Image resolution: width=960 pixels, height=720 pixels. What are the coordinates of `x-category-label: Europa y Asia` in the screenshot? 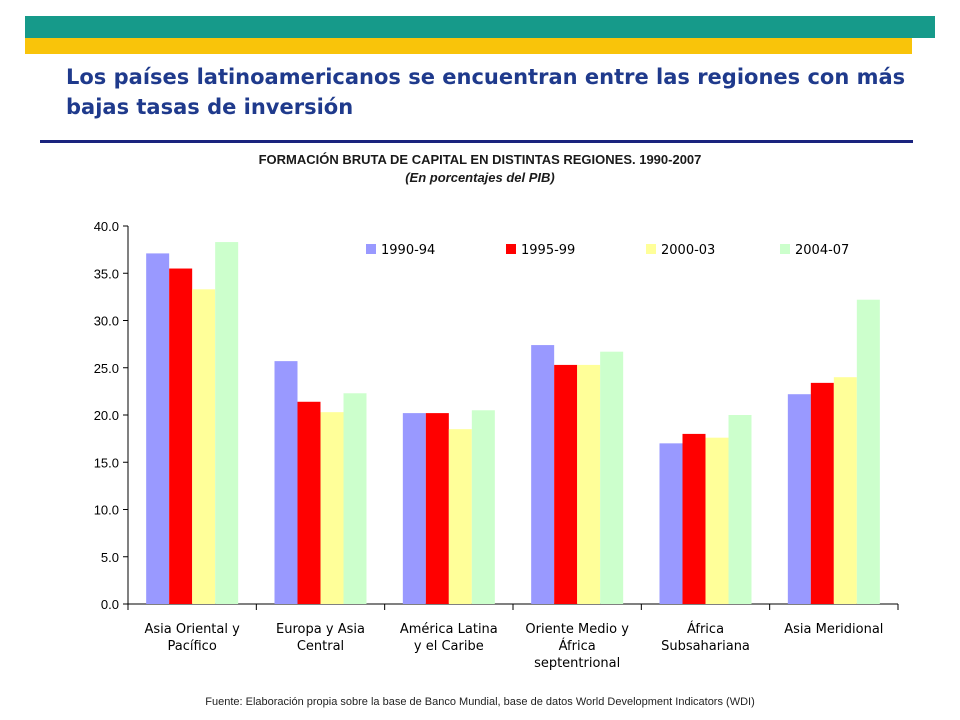 It's located at (320, 629).